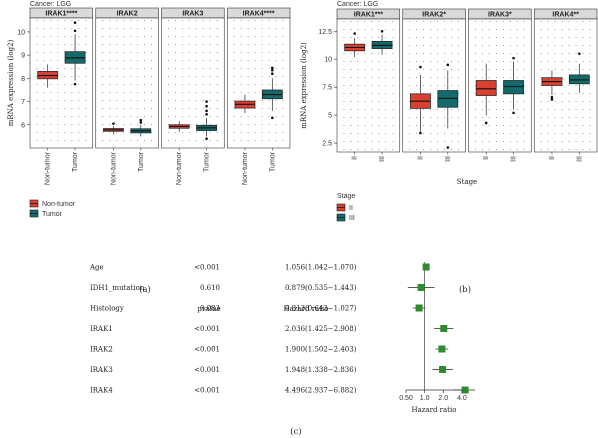 The height and width of the screenshot is (438, 598). I want to click on row-name: IDH1_mutation, so click(117, 288).